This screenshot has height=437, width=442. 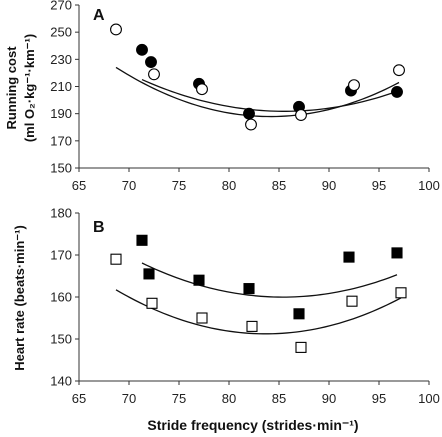 I want to click on panel-b-x-tick-label: 95, so click(x=379, y=398).